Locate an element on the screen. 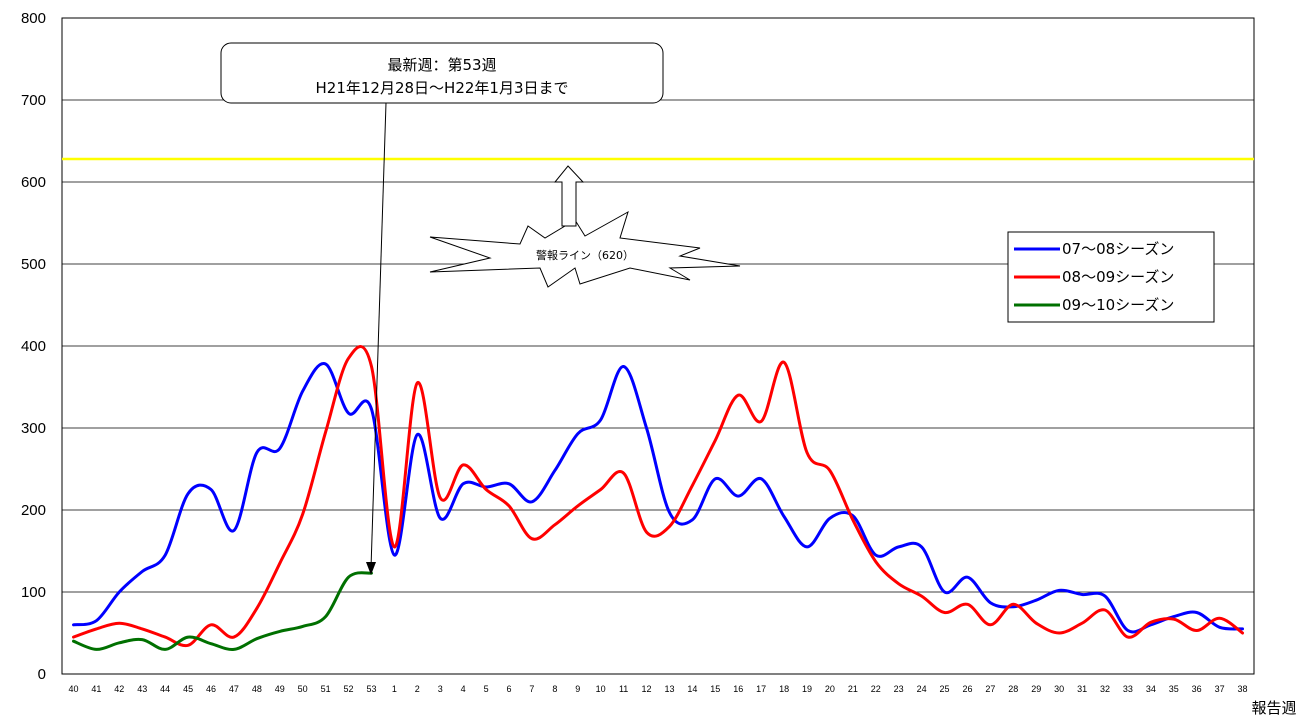 The image size is (1311, 717). x-tick-label: 48 is located at coordinates (257, 689).